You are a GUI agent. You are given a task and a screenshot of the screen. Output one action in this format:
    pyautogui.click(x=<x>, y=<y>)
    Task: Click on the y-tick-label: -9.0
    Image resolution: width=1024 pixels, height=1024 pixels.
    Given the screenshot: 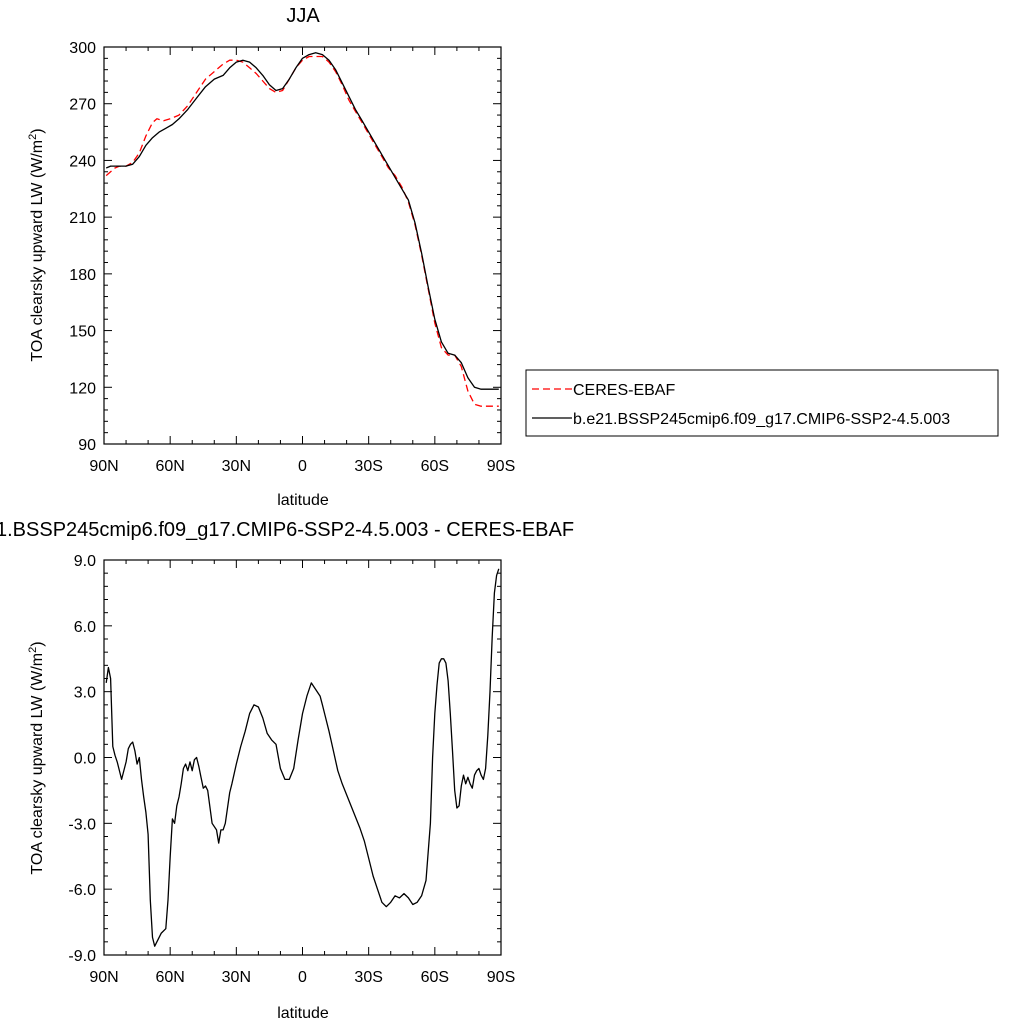 What is the action you would take?
    pyautogui.click(x=82, y=956)
    